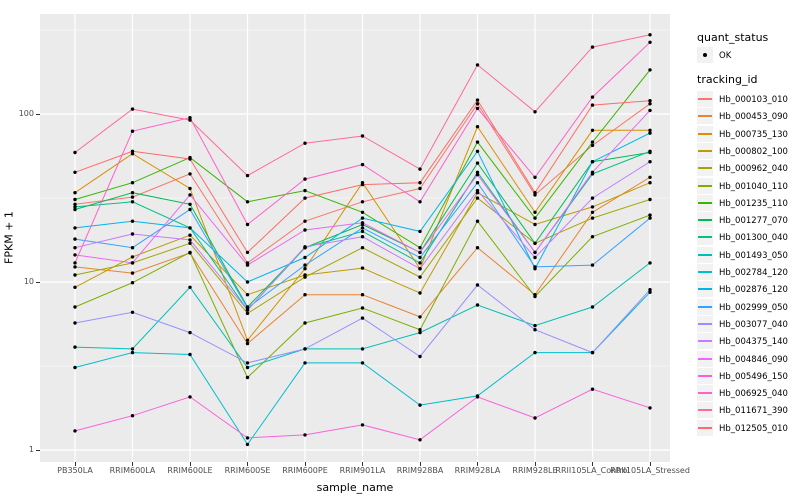 The width and height of the screenshot is (800, 500). I want to click on legend-item-label: Hb_011671_390, so click(753, 411).